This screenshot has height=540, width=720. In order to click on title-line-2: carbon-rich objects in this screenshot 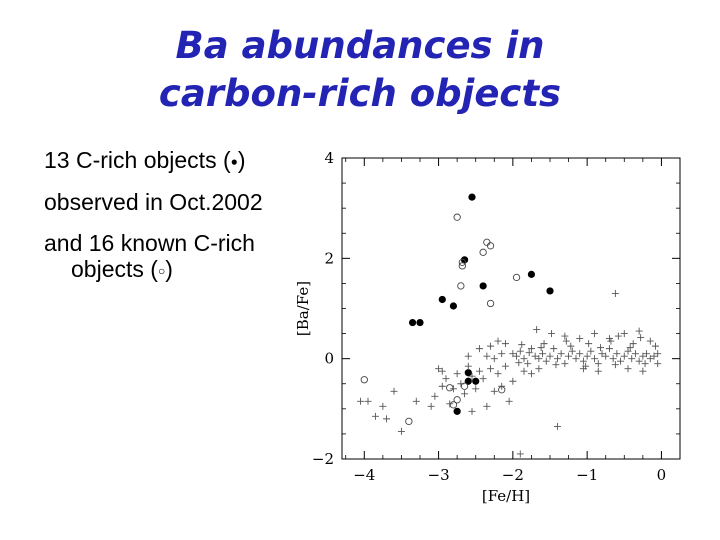, I will do `click(360, 93)`.